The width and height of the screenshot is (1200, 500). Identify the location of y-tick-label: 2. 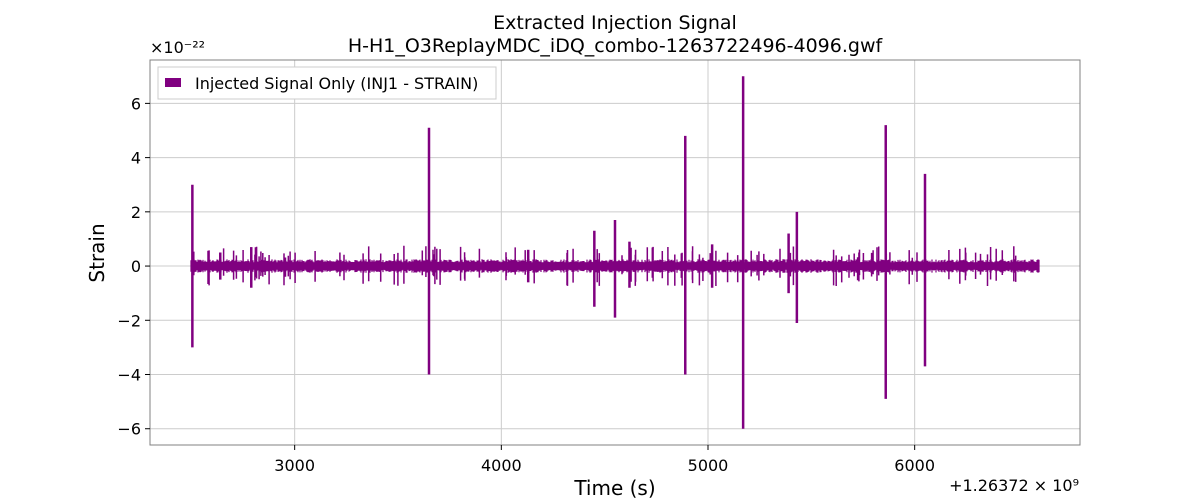
(136, 212).